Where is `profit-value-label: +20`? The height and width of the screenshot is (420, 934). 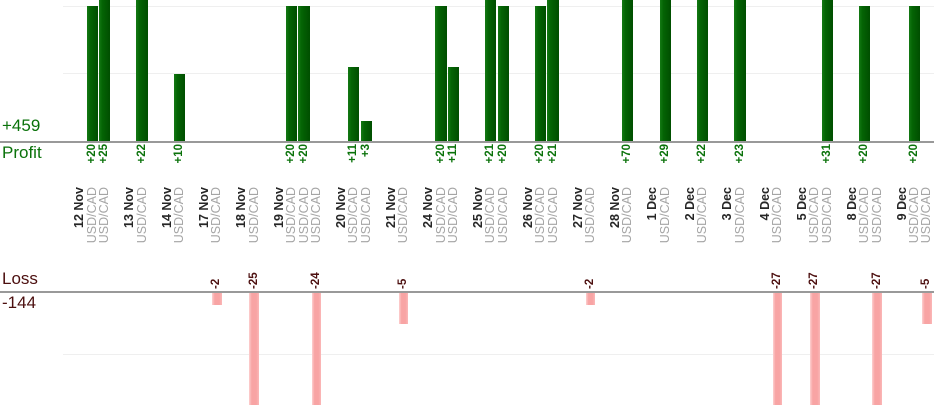
profit-value-label: +20 is located at coordinates (502, 154).